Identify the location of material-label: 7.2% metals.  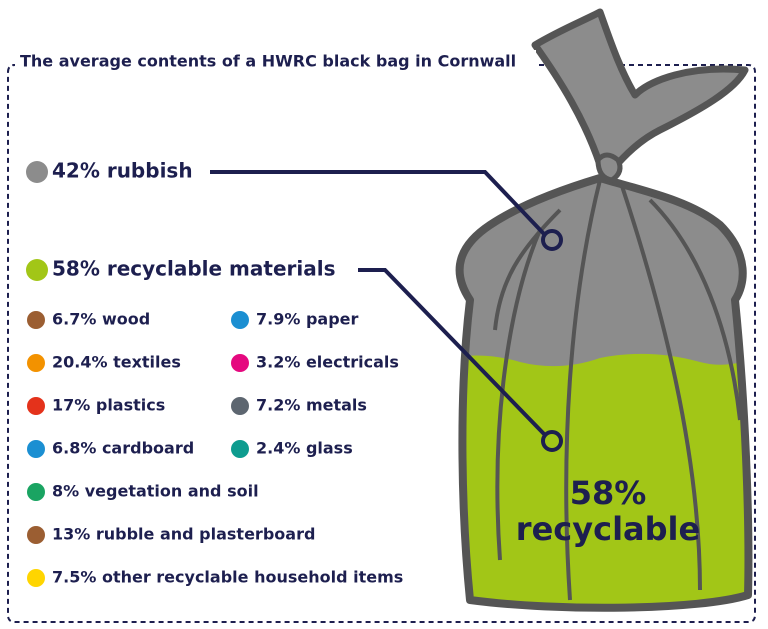
(311, 405).